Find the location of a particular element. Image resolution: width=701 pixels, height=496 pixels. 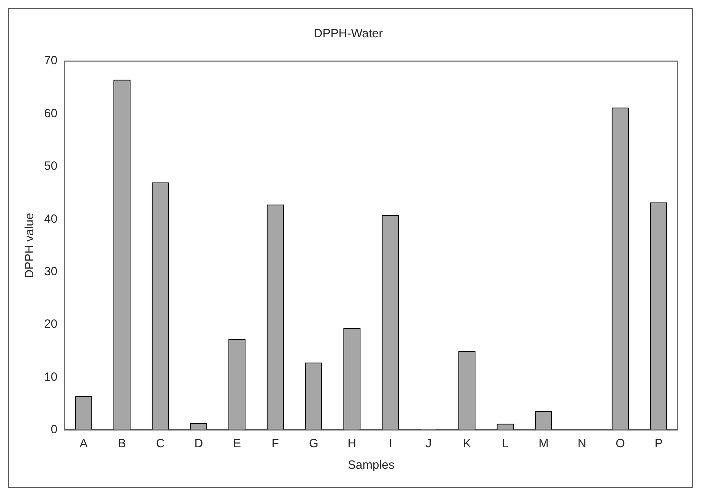

y-tick-label: 20 is located at coordinates (51, 324).